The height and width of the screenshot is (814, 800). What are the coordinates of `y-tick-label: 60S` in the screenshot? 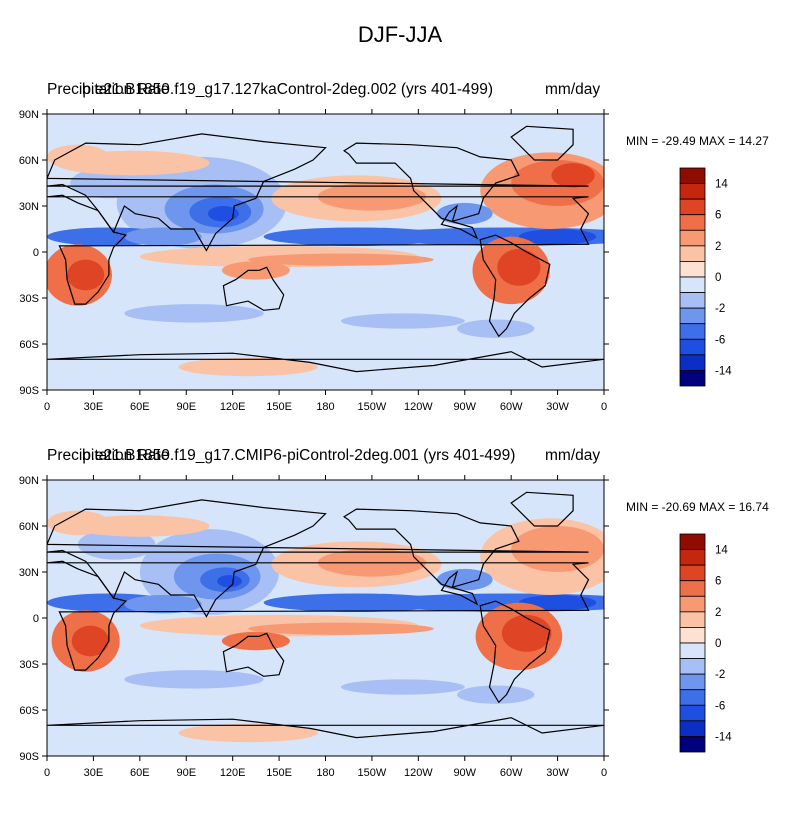 It's located at (29, 345).